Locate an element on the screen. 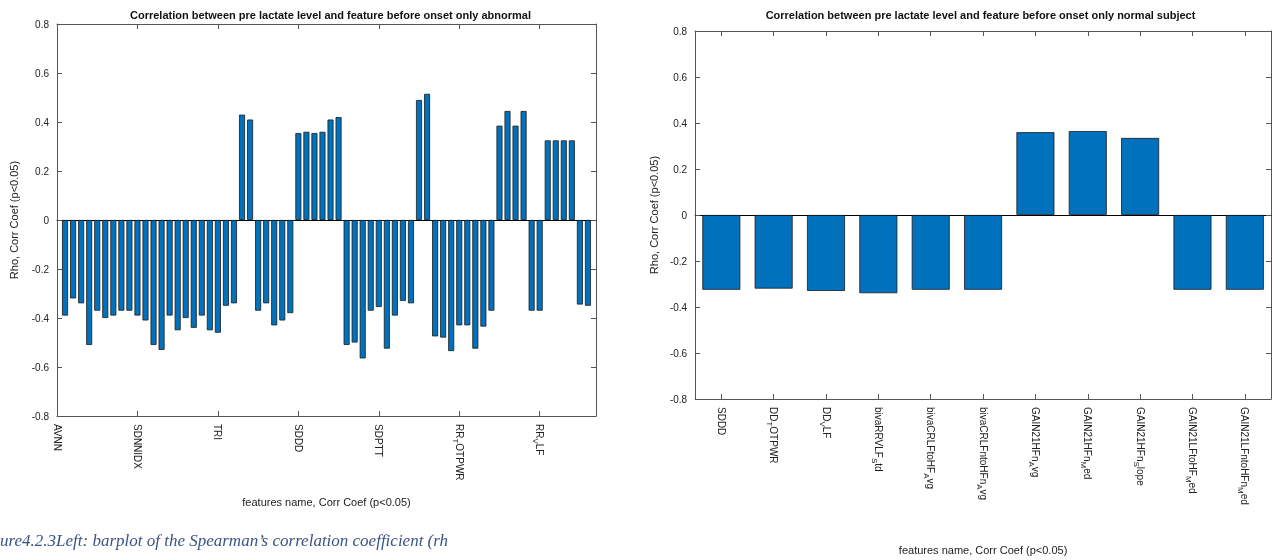 The width and height of the screenshot is (1280, 560). x-tick-label: RRVLF is located at coordinates (538, 440).